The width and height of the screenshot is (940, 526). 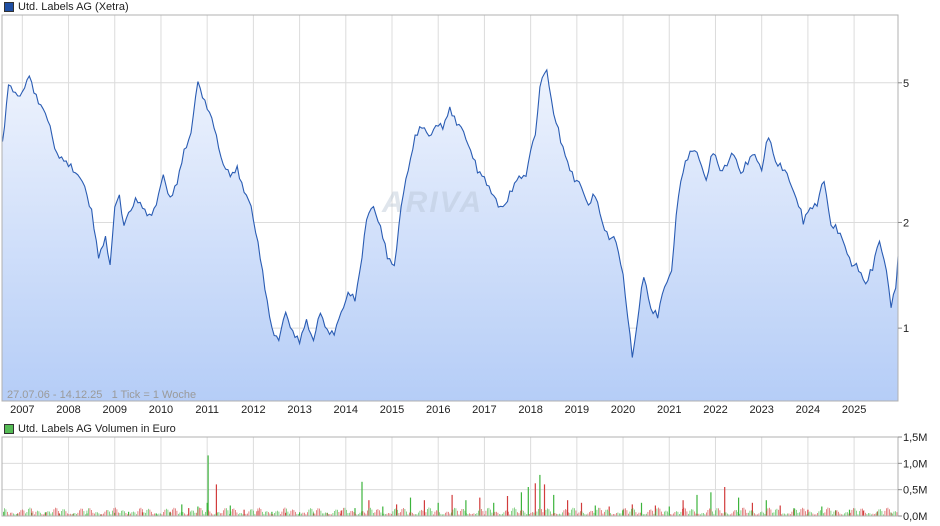 What do you see at coordinates (9, 429) in the screenshot?
I see `volume-legend-swatch` at bounding box center [9, 429].